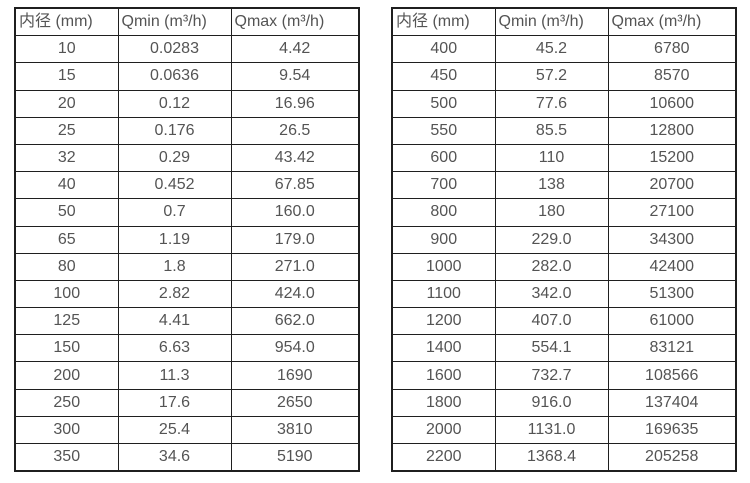  What do you see at coordinates (672, 130) in the screenshot?
I see `table-cell: 12800` at bounding box center [672, 130].